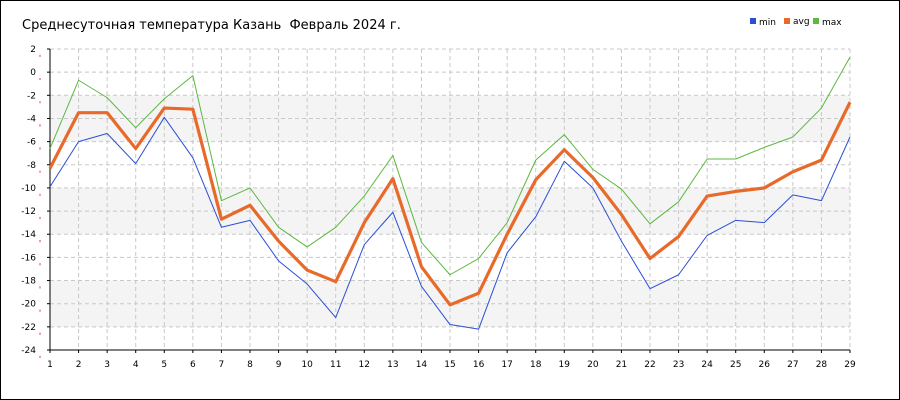 The width and height of the screenshot is (900, 400). I want to click on x-tick-label: 21, so click(621, 365).